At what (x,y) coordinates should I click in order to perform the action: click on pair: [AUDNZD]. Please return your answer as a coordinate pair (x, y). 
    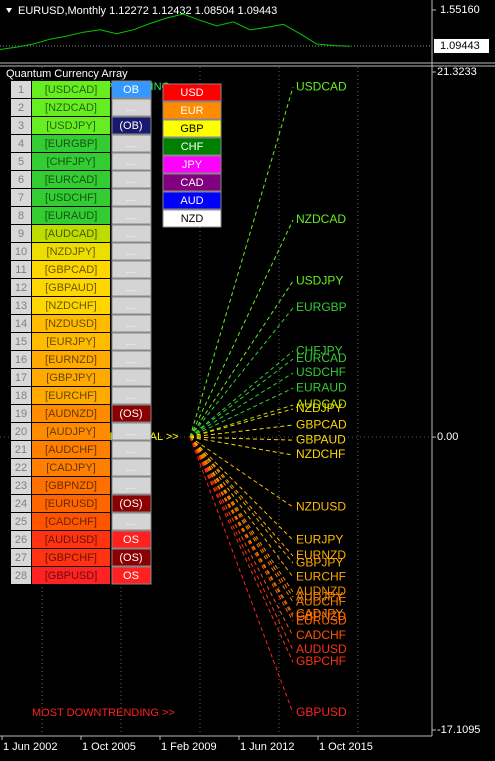
    Looking at the image, I should click on (71, 414).